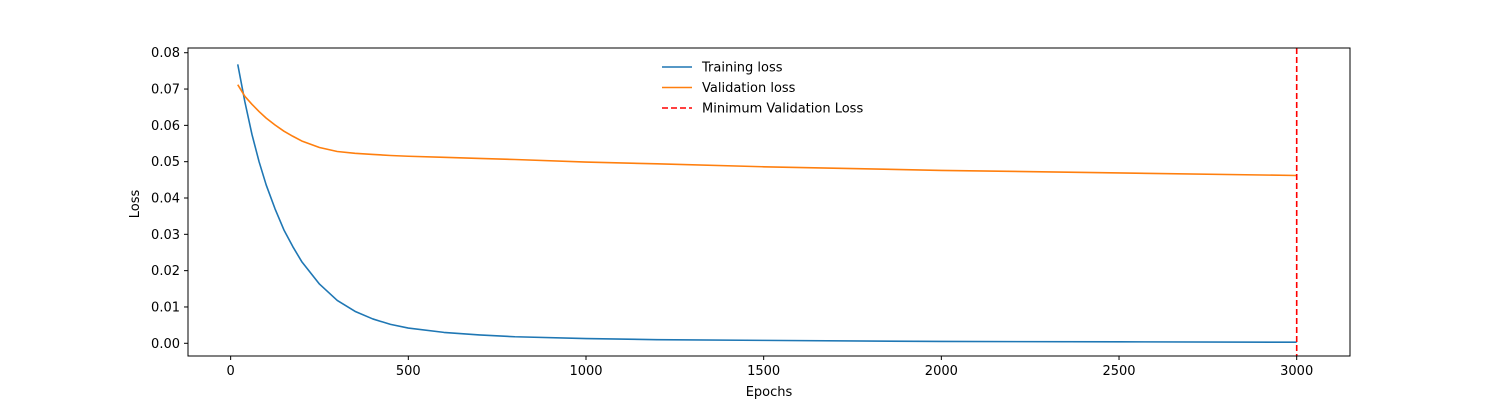 The height and width of the screenshot is (400, 1500). Describe the element at coordinates (1118, 371) in the screenshot. I see `x-tick-label: 2500` at that location.